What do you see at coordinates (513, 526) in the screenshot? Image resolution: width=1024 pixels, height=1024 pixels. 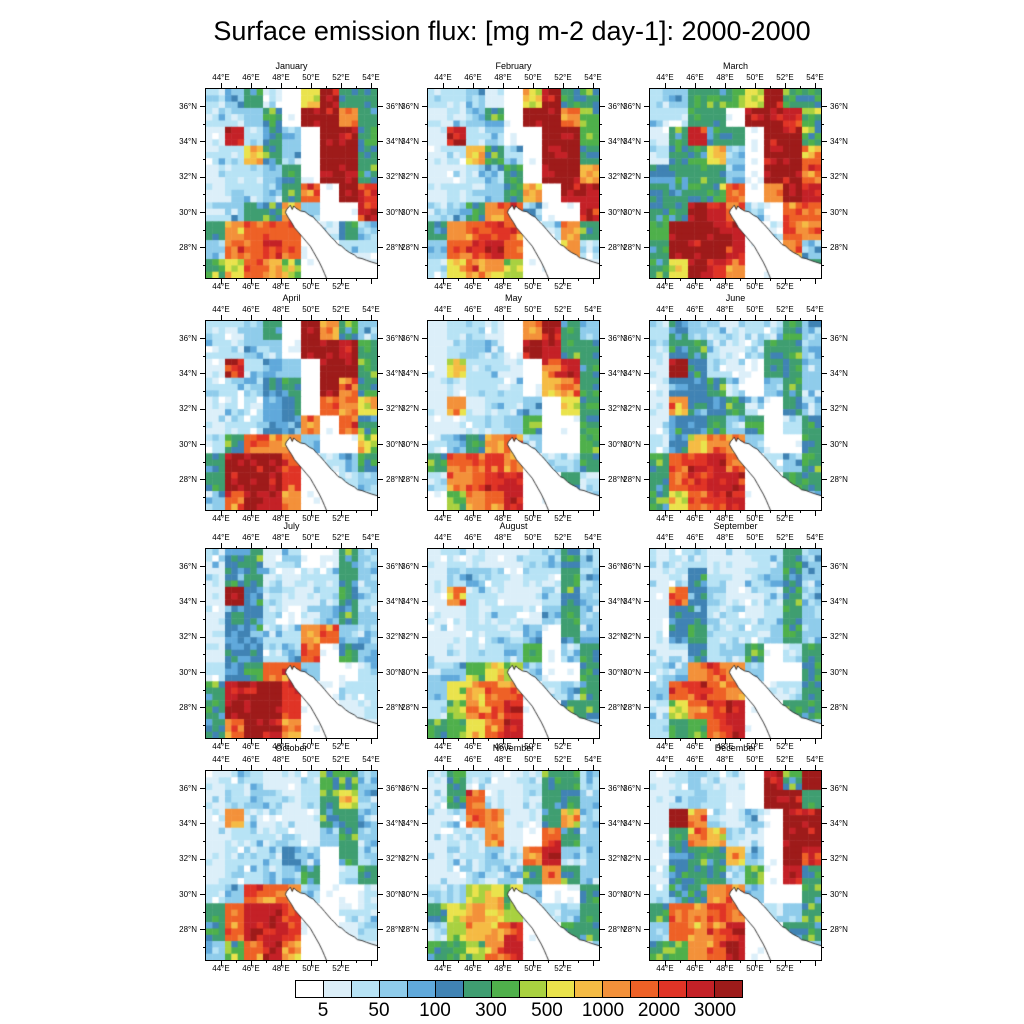 I see `month-title: August` at bounding box center [513, 526].